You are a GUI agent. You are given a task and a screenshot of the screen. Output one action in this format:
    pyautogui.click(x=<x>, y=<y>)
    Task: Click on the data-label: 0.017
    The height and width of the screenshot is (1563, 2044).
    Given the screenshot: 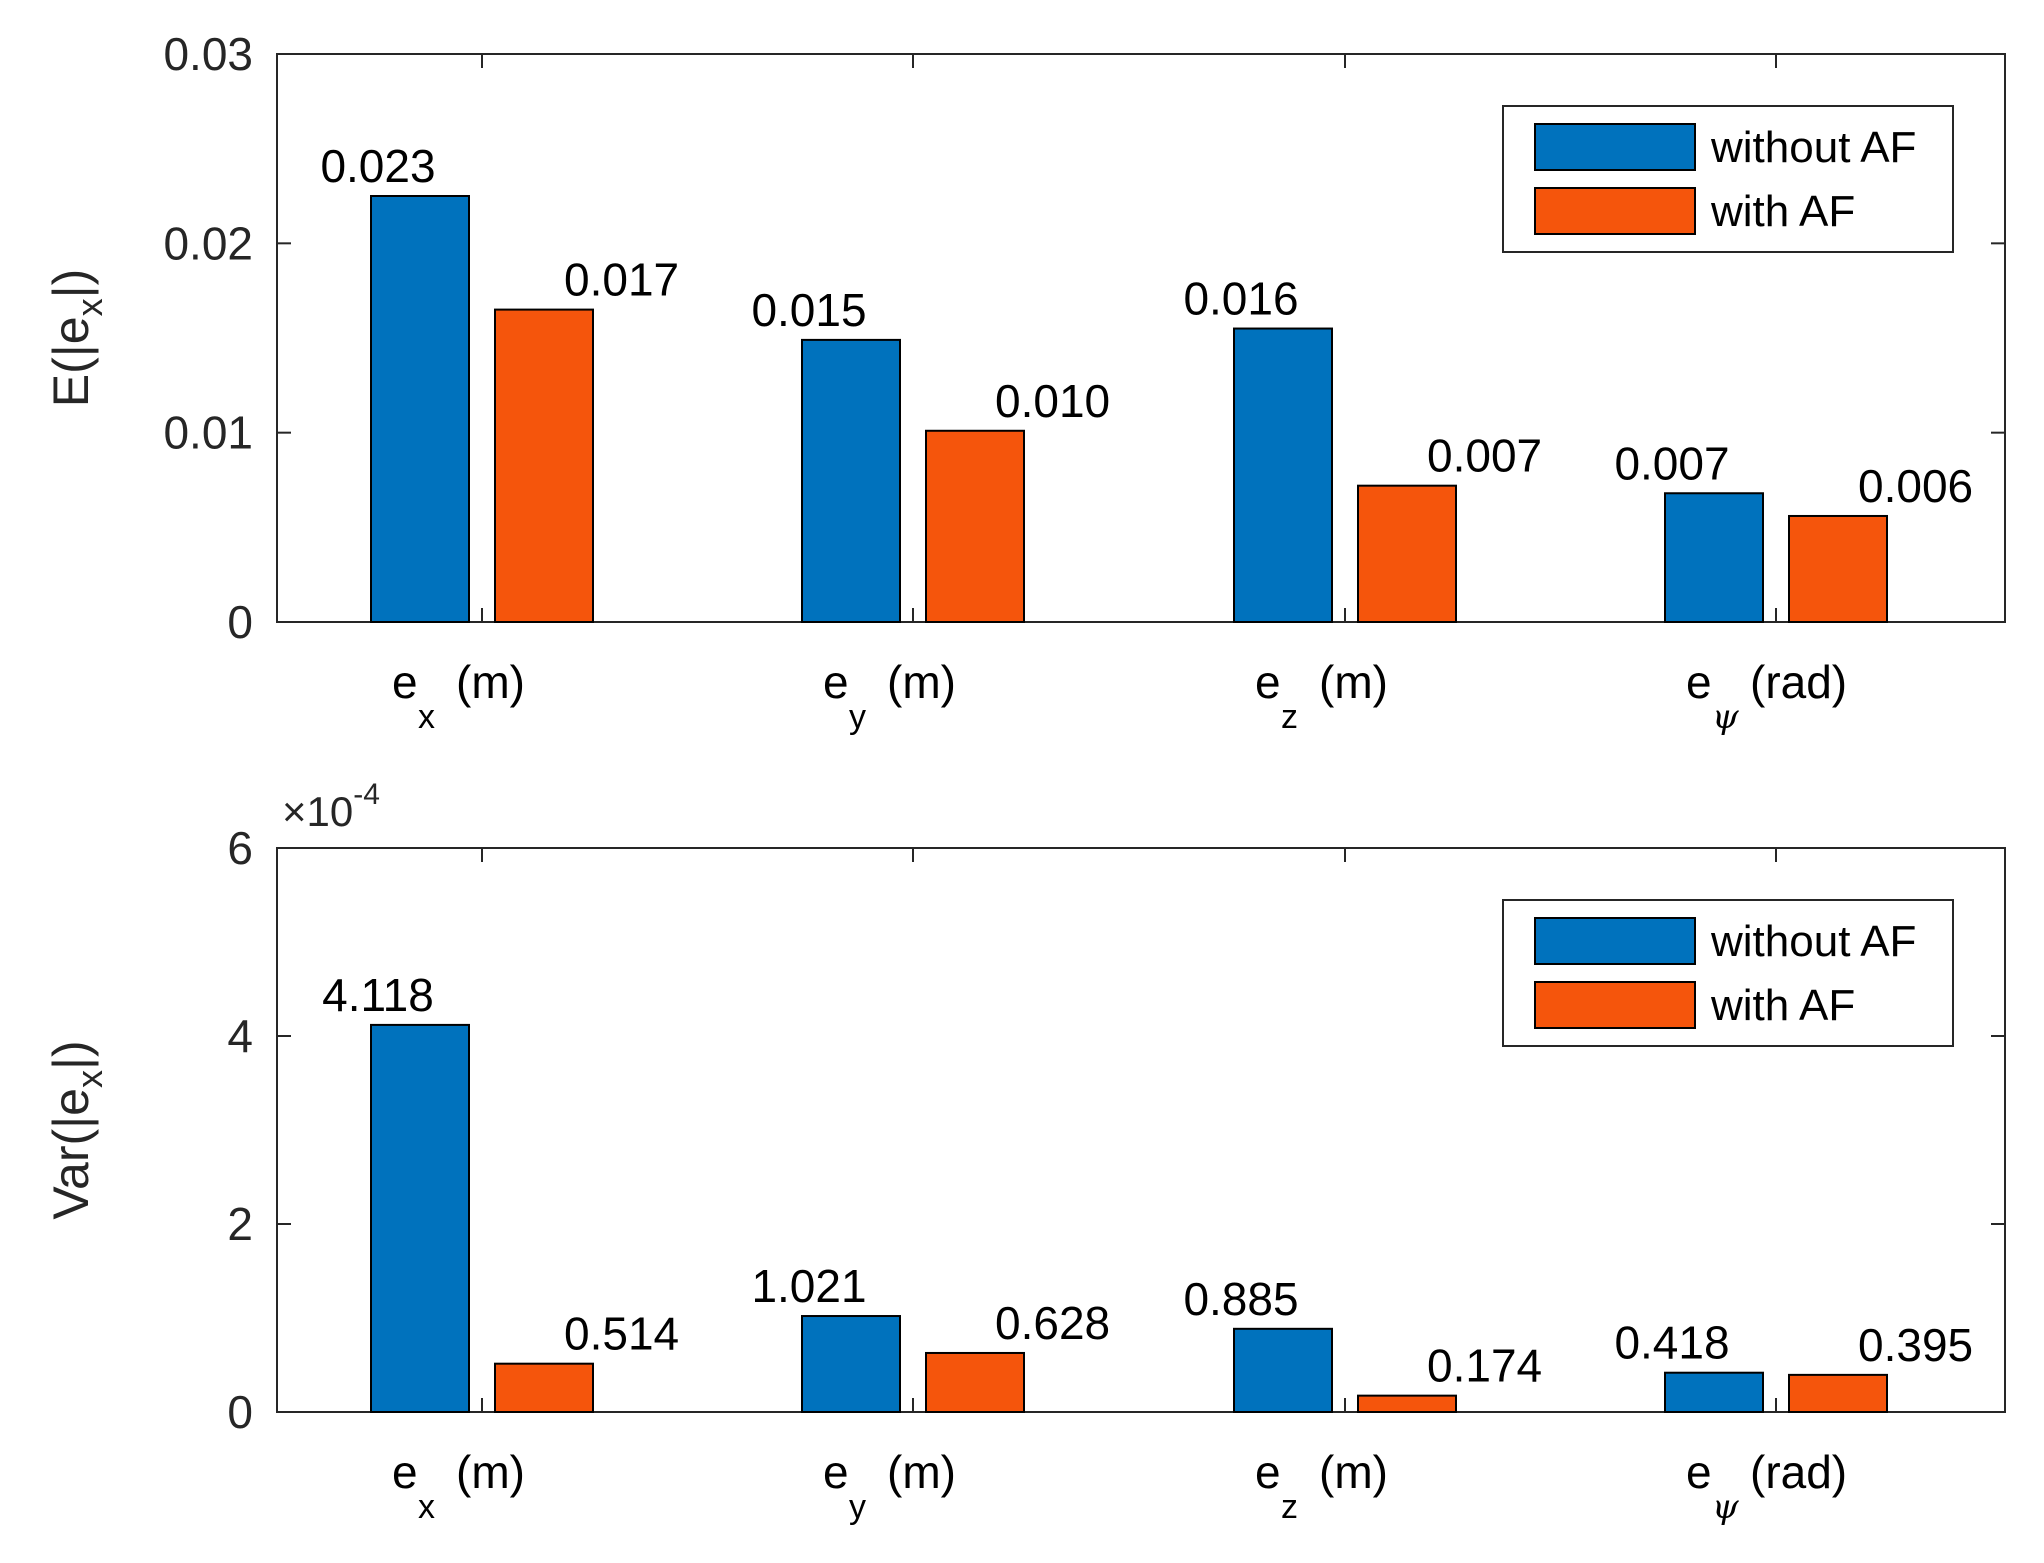 What is the action you would take?
    pyautogui.click(x=621, y=280)
    